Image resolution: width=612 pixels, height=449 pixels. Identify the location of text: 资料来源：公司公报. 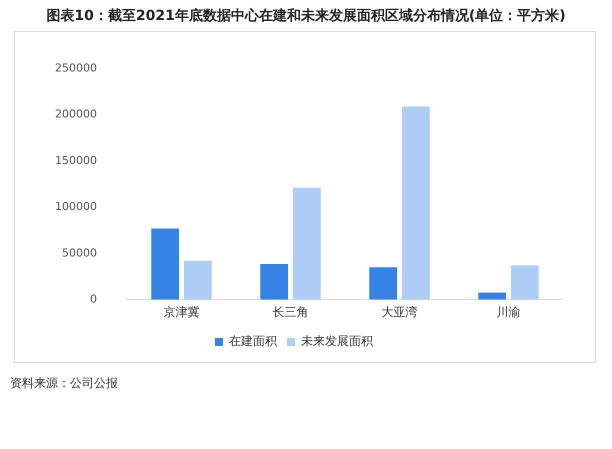
(64, 383).